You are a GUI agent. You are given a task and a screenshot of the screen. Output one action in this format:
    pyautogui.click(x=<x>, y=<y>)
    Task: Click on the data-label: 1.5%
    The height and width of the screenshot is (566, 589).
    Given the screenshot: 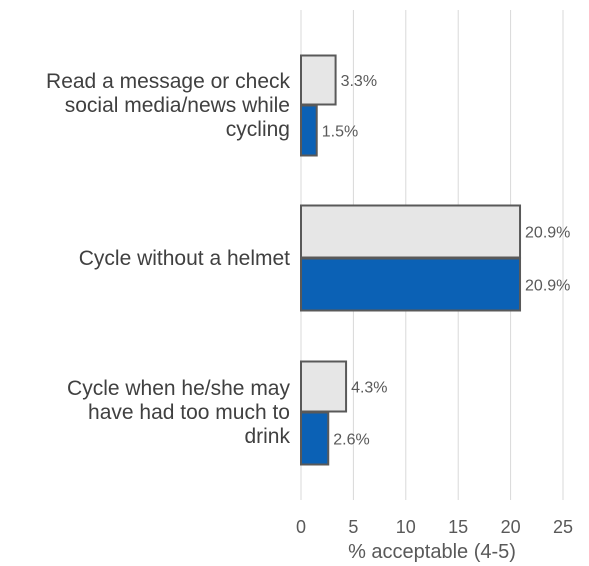 What is the action you would take?
    pyautogui.click(x=340, y=132)
    